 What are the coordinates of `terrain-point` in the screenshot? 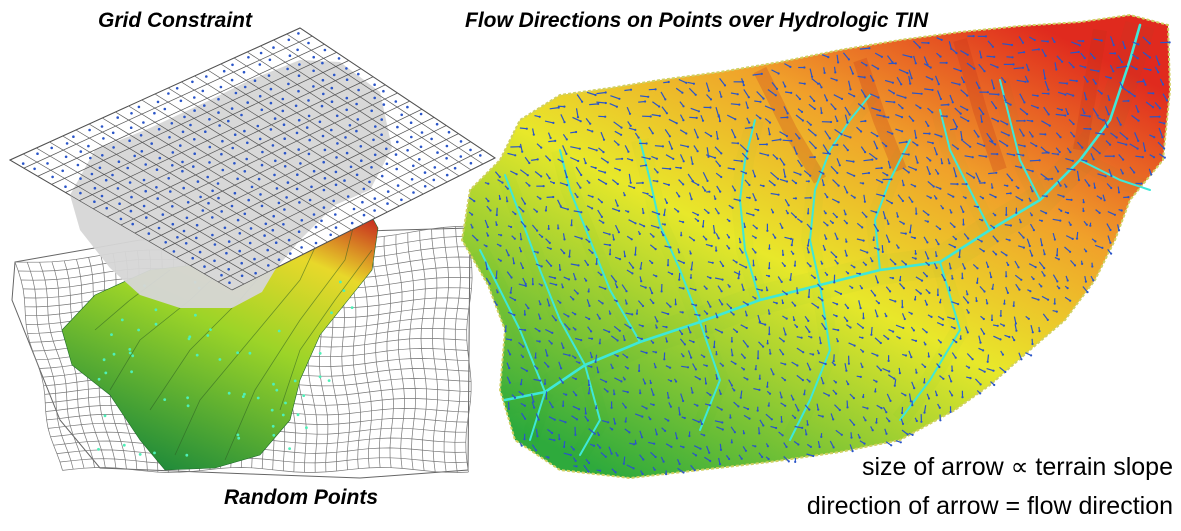 It's located at (139, 330).